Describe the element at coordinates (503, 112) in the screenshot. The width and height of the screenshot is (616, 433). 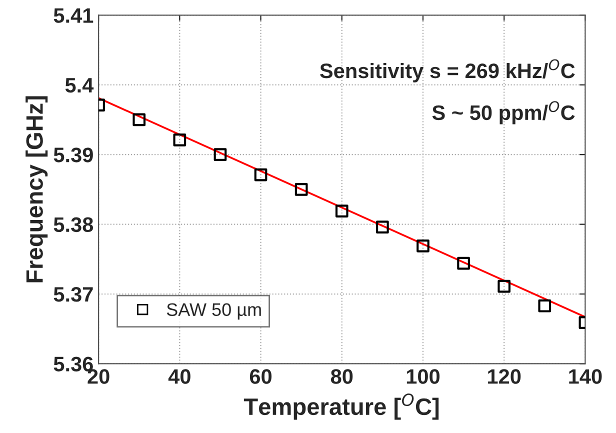
I see `annotation: S ~ 50 ppm/$^{O}$C` at that location.